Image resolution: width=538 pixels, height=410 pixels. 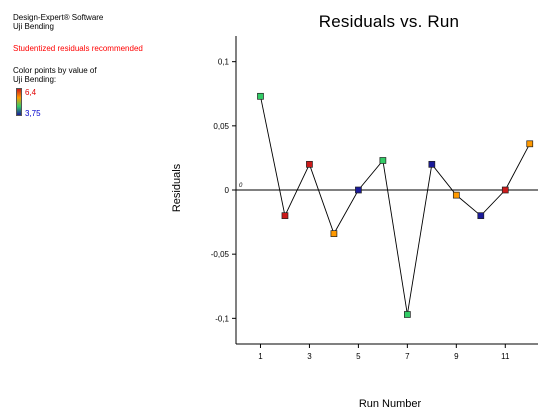 I want to click on y-tick-label: -0,05, so click(x=220, y=254).